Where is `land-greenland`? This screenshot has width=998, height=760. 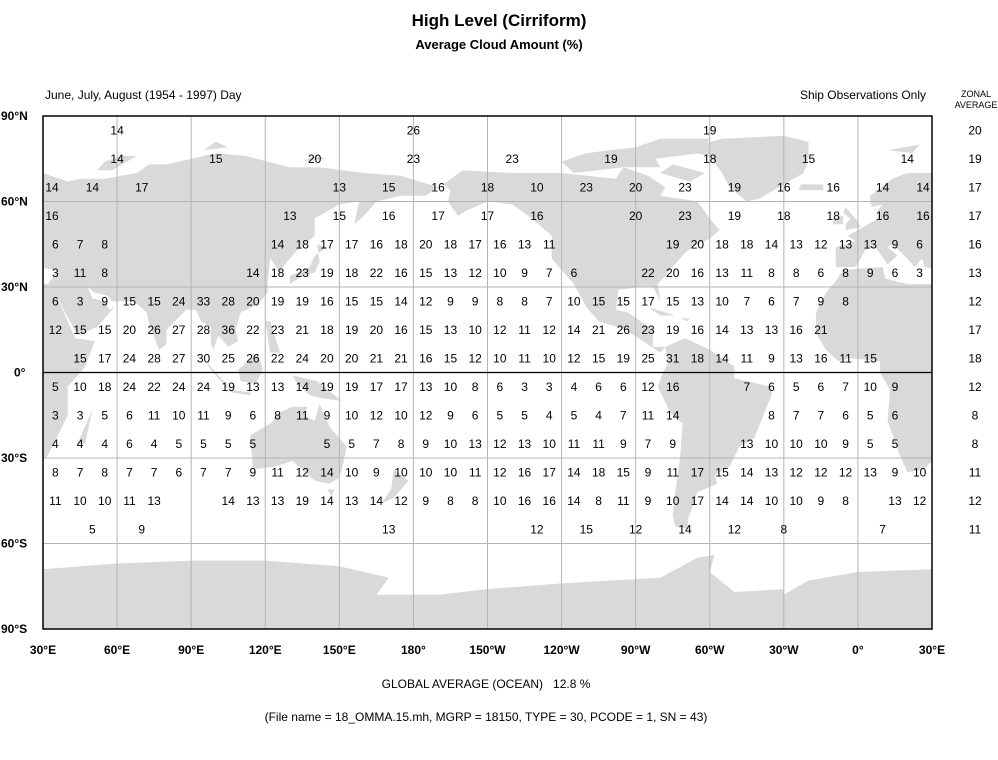 land-greenland is located at coordinates (744, 168).